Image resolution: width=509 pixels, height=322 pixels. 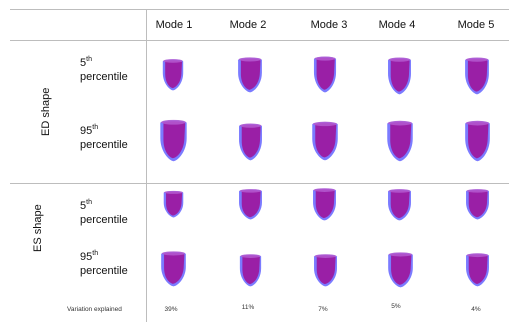 What do you see at coordinates (46, 111) in the screenshot?
I see `ed-shape-label: ED shape` at bounding box center [46, 111].